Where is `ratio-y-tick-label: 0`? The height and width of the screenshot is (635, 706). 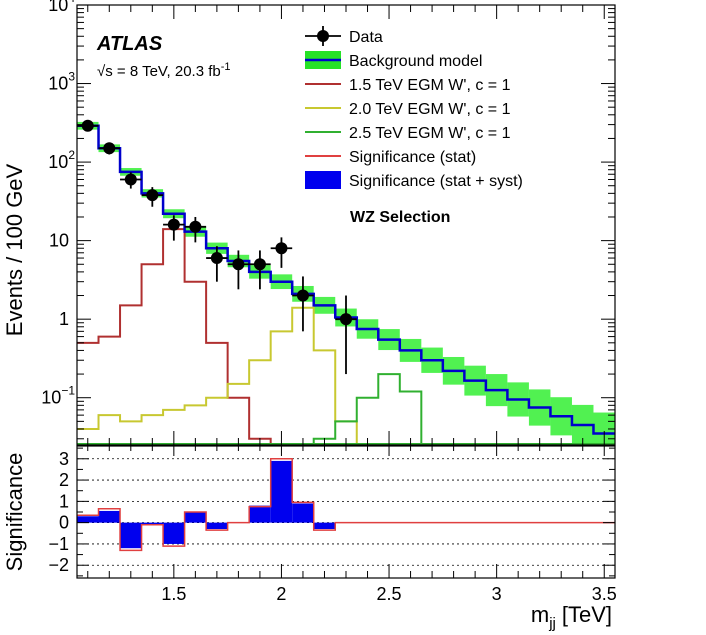 ratio-y-tick-label: 0 is located at coordinates (64, 523).